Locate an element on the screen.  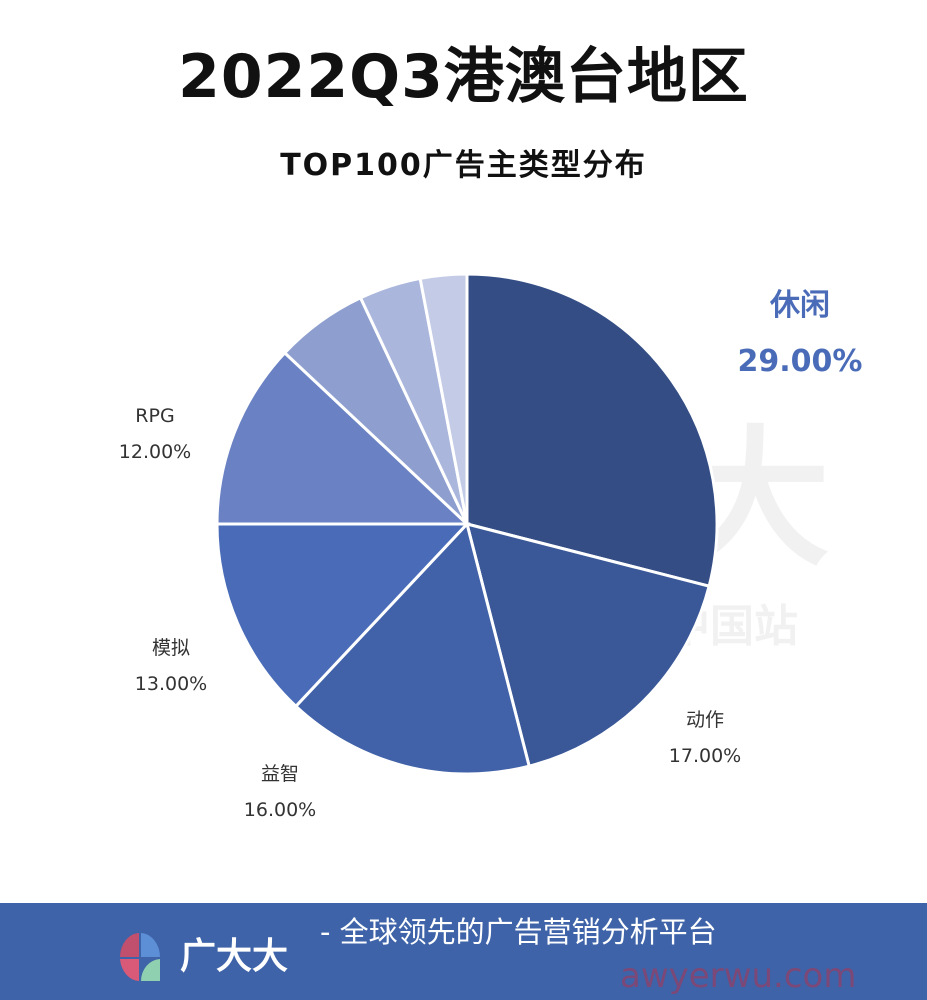
slice-value: 13.00% is located at coordinates (171, 684).